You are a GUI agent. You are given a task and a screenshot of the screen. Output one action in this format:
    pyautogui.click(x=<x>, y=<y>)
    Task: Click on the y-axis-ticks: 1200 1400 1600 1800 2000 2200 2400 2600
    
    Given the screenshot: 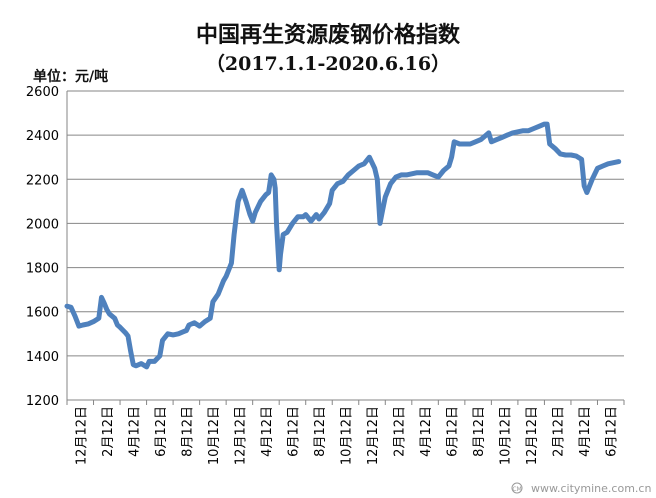 What is the action you would take?
    pyautogui.click(x=42, y=247)
    